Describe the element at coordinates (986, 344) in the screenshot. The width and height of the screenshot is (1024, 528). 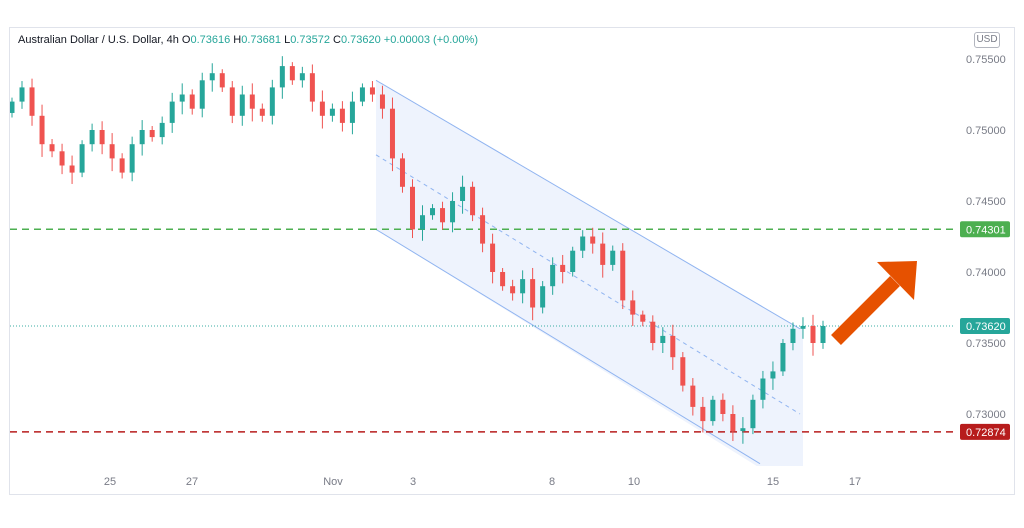
I see `y-tick-4: 0.73500` at that location.